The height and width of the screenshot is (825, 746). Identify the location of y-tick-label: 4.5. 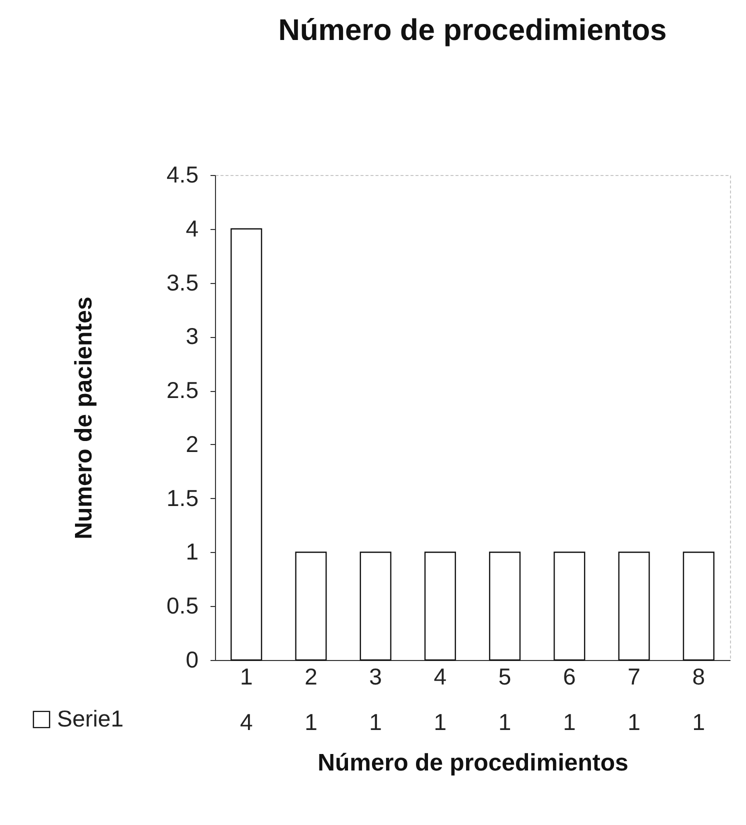
(182, 175).